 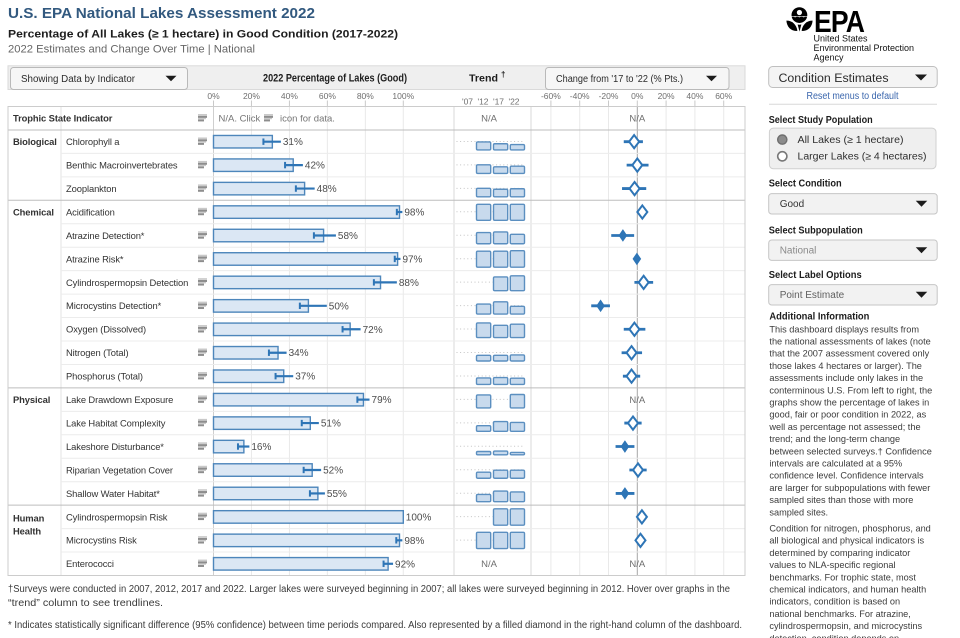 What do you see at coordinates (29, 518) in the screenshot?
I see `svg-text: Human` at bounding box center [29, 518].